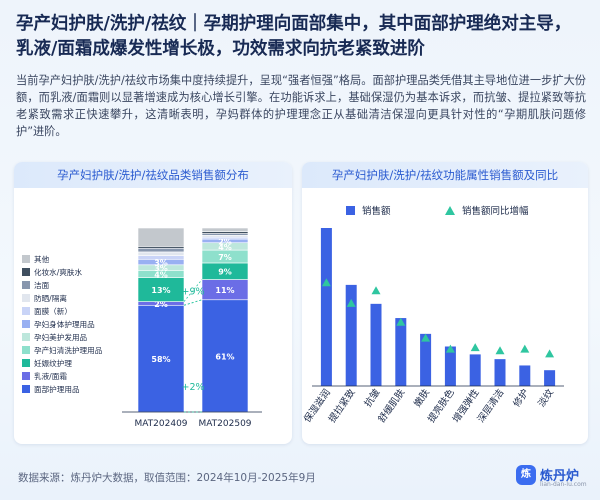 The height and width of the screenshot is (500, 600). What do you see at coordinates (445, 175) in the screenshot?
I see `function-chart-title: 孕产妇护肤/洗护/祛纹功能属性销售额及同比` at bounding box center [445, 175].